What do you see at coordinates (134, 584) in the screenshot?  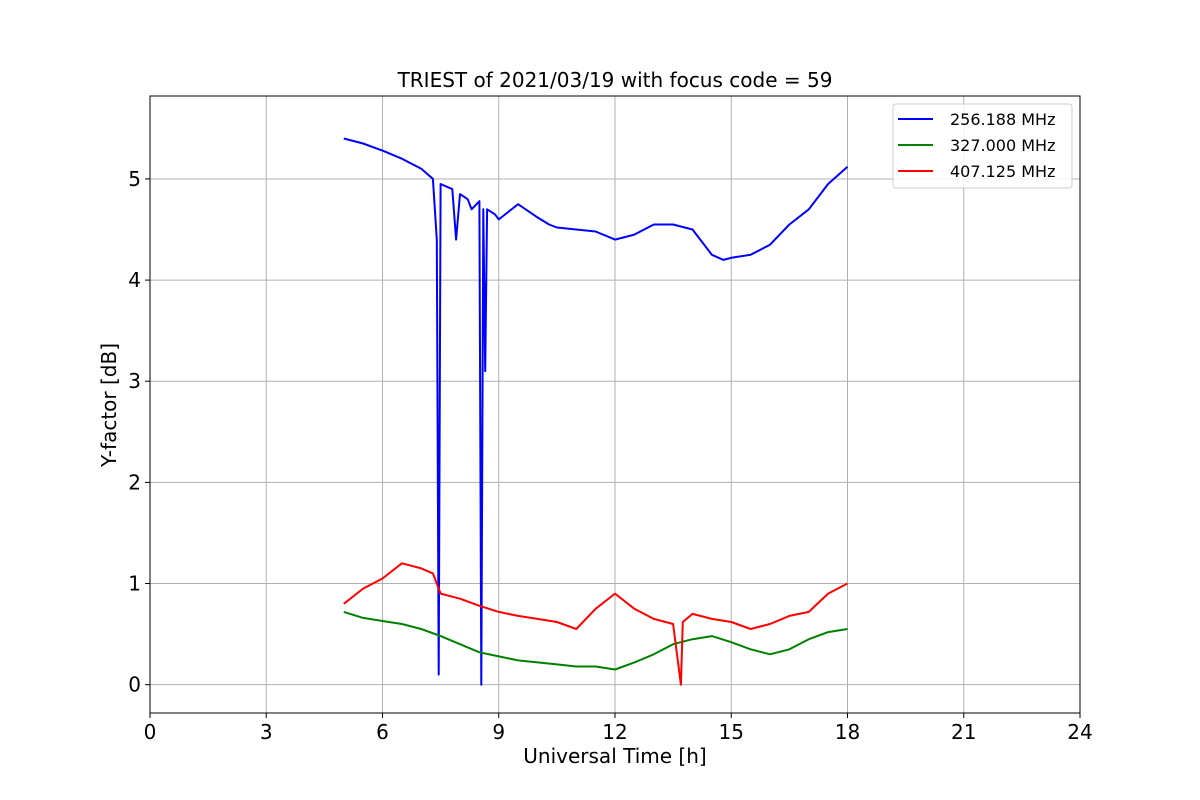 I see `y-tick-label: 1` at bounding box center [134, 584].